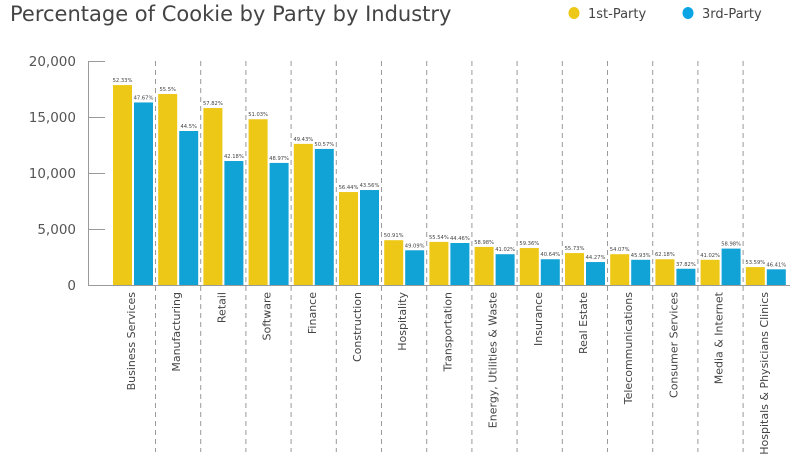 Image resolution: width=800 pixels, height=468 pixels. What do you see at coordinates (324, 145) in the screenshot?
I see `data-label-3rd-party: 50.57%` at bounding box center [324, 145].